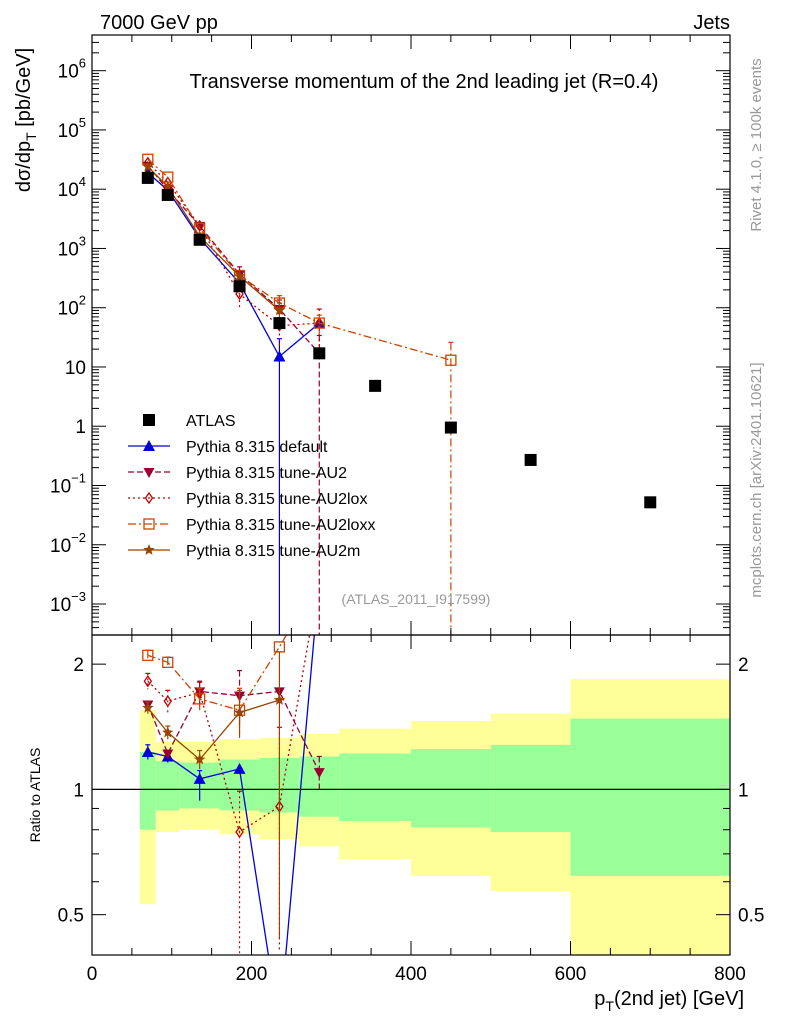 The image size is (786, 1024). What do you see at coordinates (217, 673) in the screenshot?
I see `ratio-au2loxx-line` at bounding box center [217, 673].